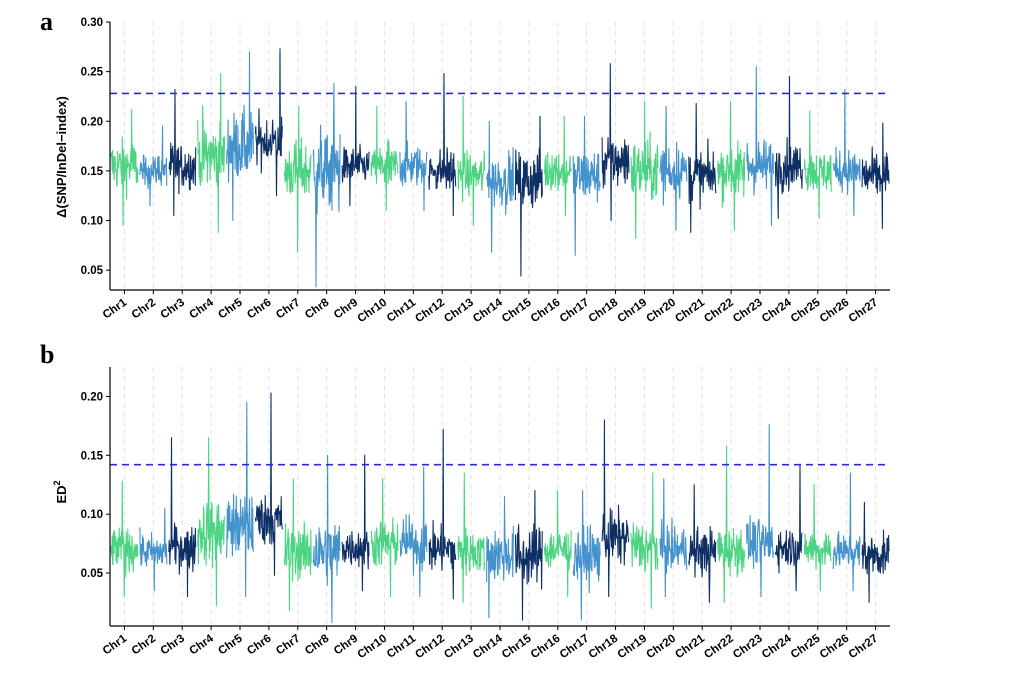 The width and height of the screenshot is (1024, 676). Describe the element at coordinates (615, 508) in the screenshot. I see `series-trace-chr18` at that location.